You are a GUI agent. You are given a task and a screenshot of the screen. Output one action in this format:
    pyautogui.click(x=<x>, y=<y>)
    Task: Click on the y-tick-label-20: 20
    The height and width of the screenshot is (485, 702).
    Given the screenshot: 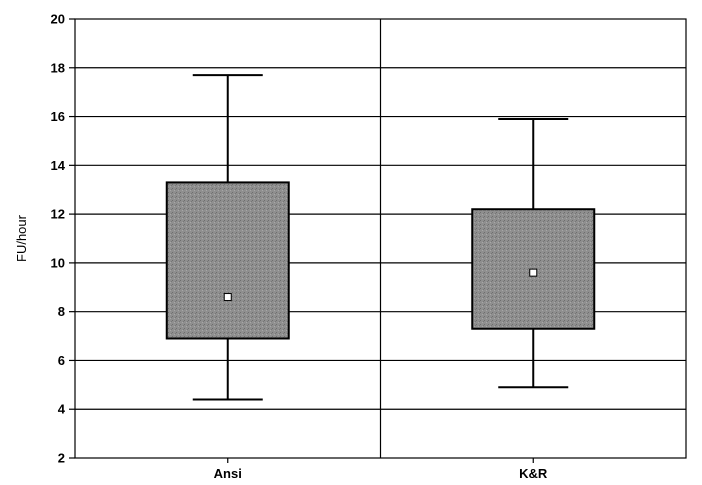 What is the action you would take?
    pyautogui.click(x=58, y=19)
    